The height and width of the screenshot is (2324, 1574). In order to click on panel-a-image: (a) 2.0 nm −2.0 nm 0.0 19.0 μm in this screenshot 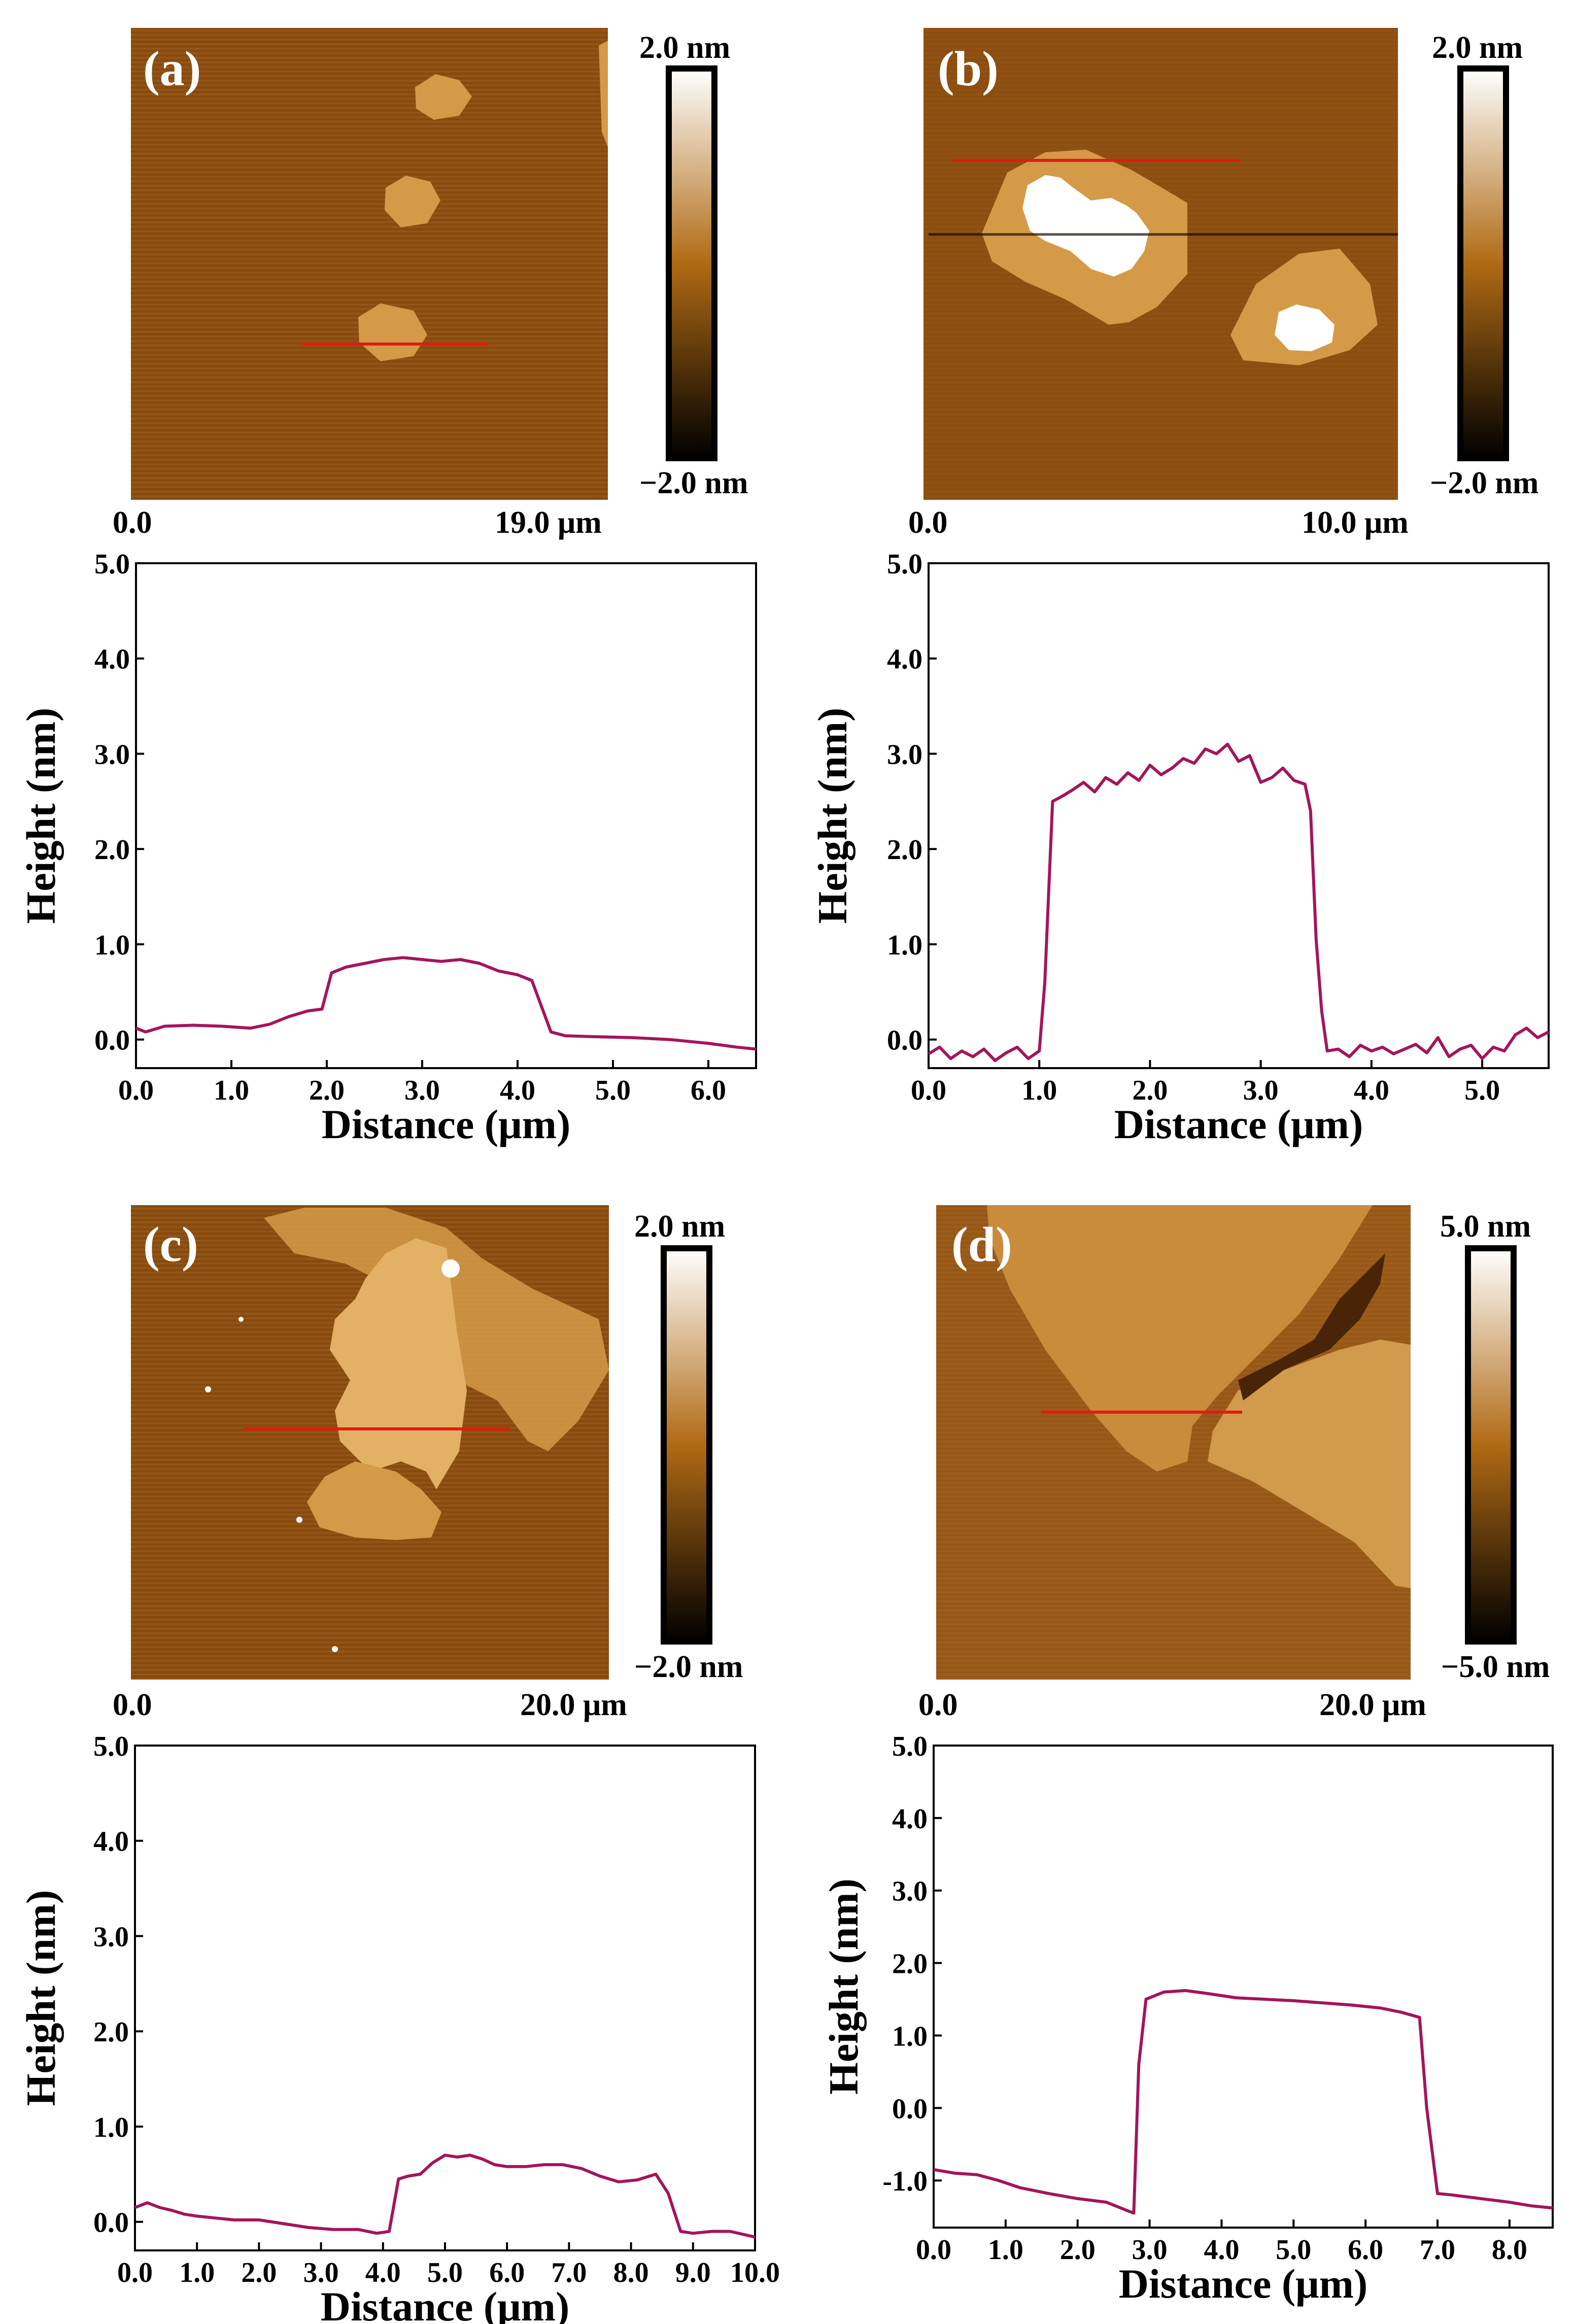, I will do `click(431, 284)`.